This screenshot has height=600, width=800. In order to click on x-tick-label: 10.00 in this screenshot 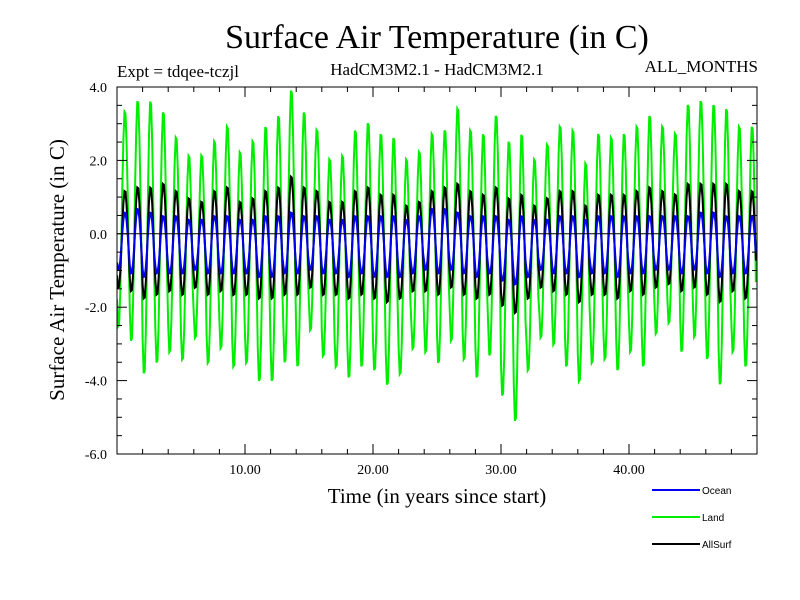, I will do `click(245, 470)`.